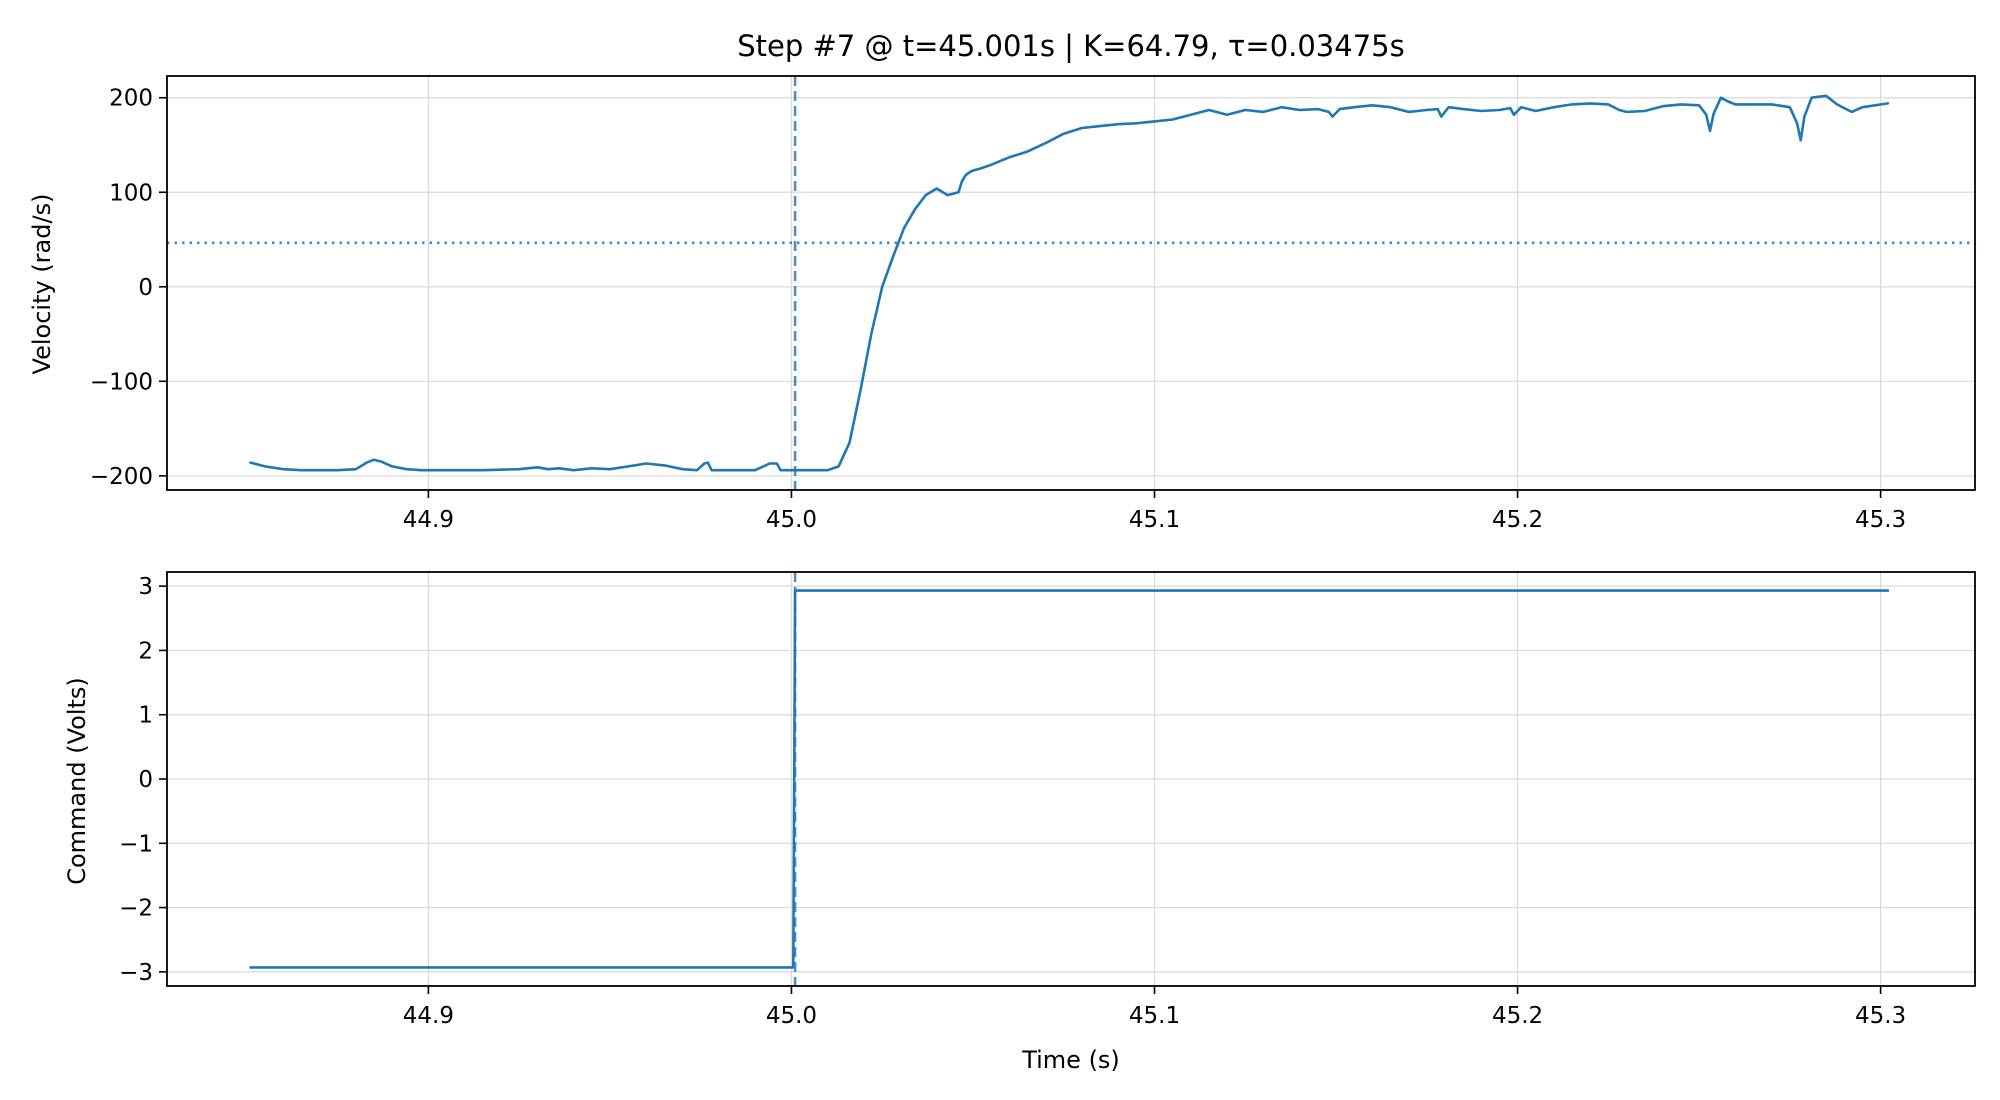 The width and height of the screenshot is (2000, 1100). I want to click on command-y-tick-label-5: 2, so click(145, 651).